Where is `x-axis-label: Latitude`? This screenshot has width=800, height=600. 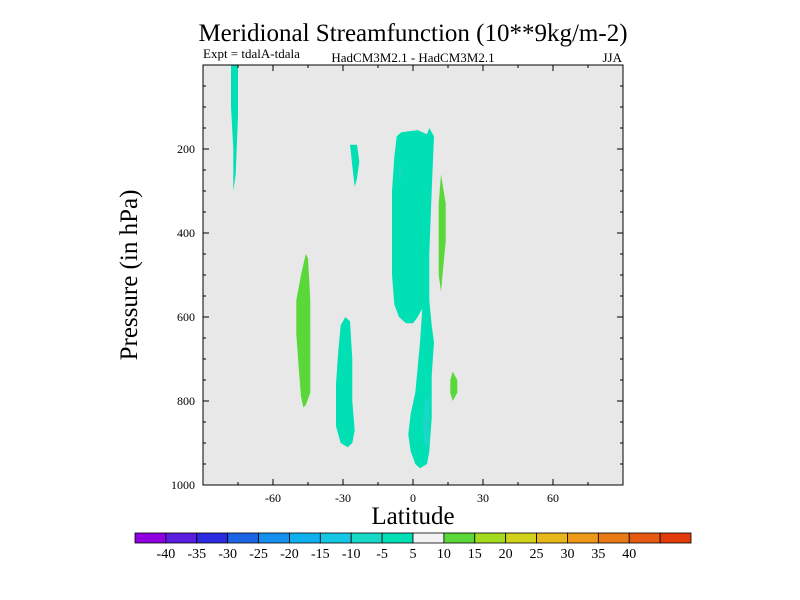 x-axis-label: Latitude is located at coordinates (412, 516).